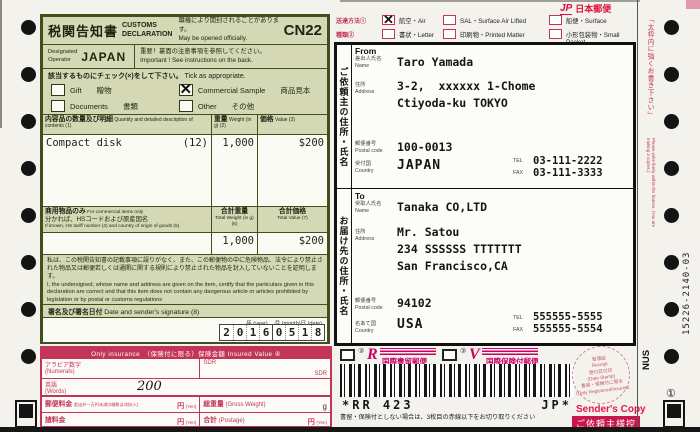 The height and width of the screenshot is (432, 700). I want to click on numerals-label-en: (Numerals), so click(60, 372).